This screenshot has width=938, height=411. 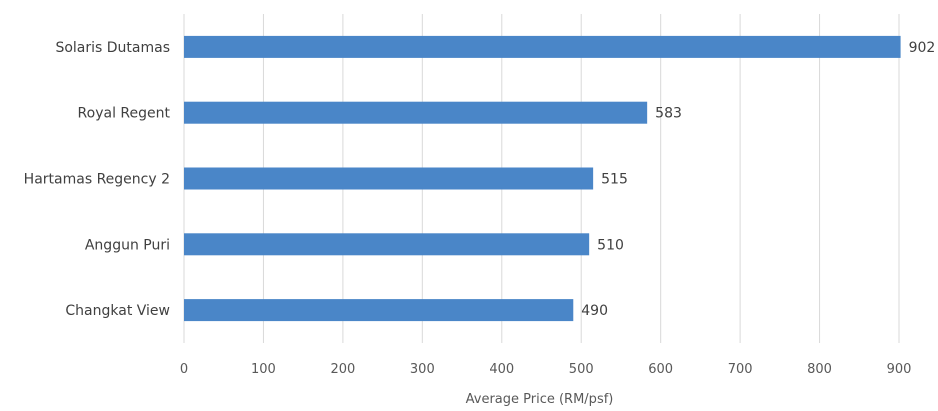 What do you see at coordinates (422, 369) in the screenshot?
I see `x-tick-label: 300` at bounding box center [422, 369].